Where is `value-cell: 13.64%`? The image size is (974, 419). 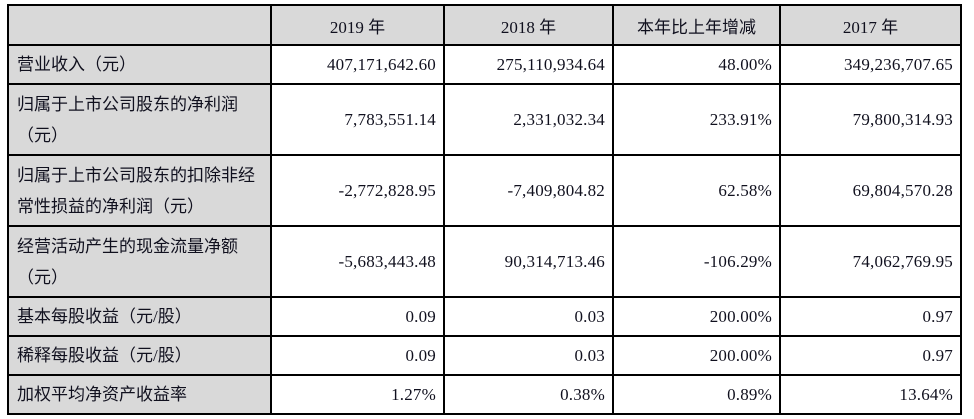 value-cell: 13.64% is located at coordinates (870, 394).